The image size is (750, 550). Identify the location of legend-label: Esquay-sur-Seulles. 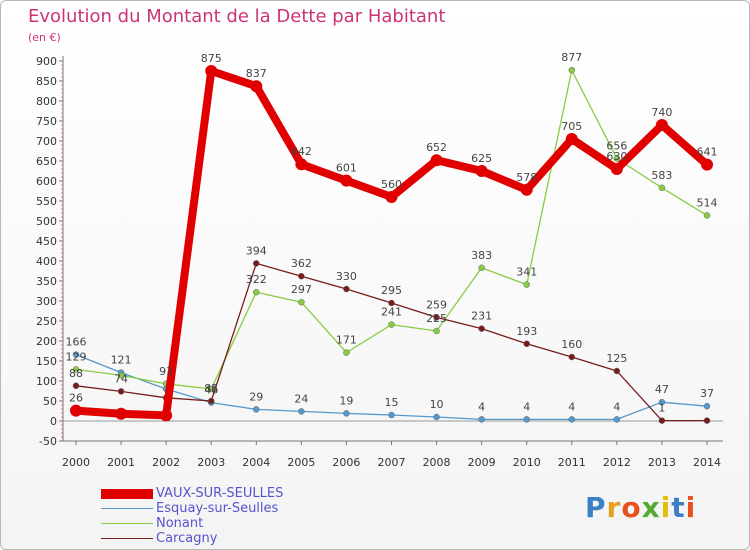
(217, 508).